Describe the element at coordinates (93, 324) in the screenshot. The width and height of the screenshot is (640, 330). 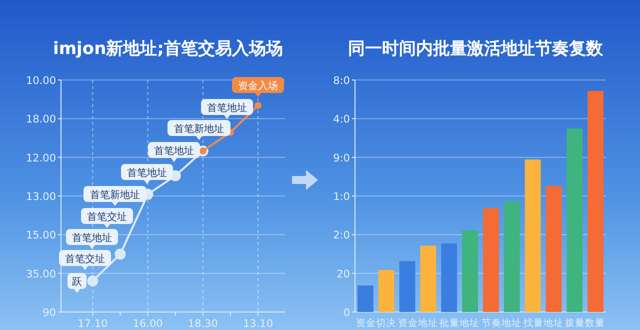
I see `x-tick-label: 17.10` at that location.